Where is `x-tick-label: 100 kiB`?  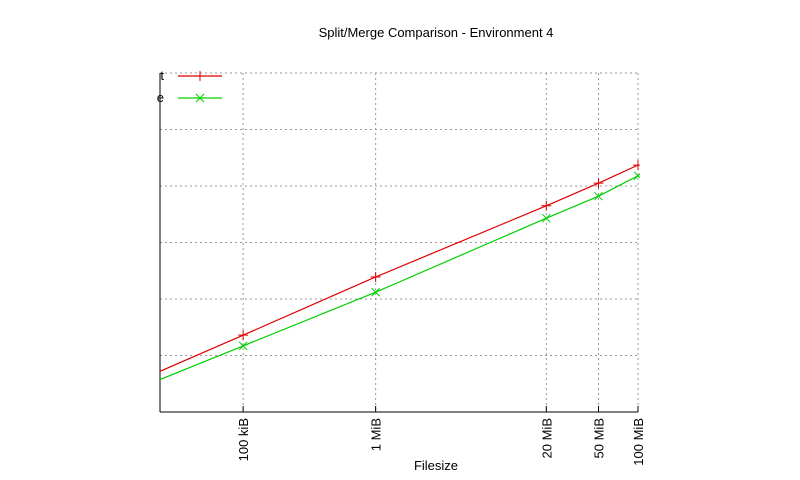
x-tick-label: 100 kiB is located at coordinates (243, 439).